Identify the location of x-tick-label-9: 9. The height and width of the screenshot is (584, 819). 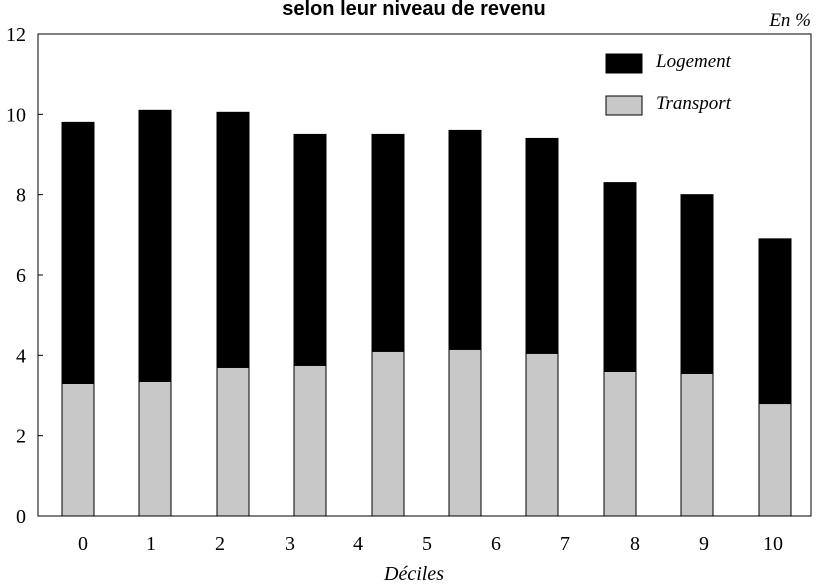
(704, 544).